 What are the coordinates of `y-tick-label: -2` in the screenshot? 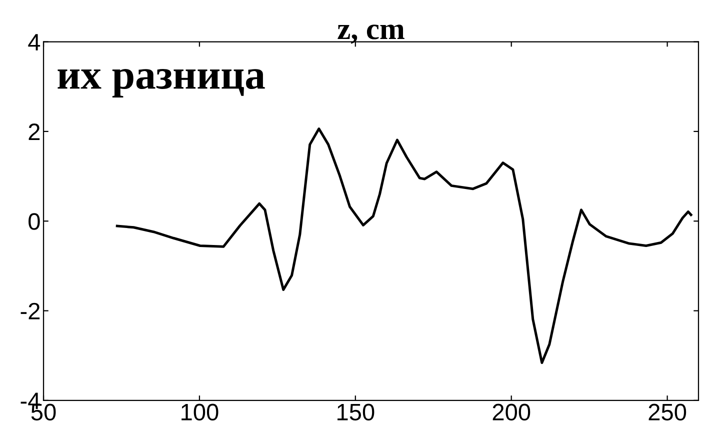 It's located at (30, 311).